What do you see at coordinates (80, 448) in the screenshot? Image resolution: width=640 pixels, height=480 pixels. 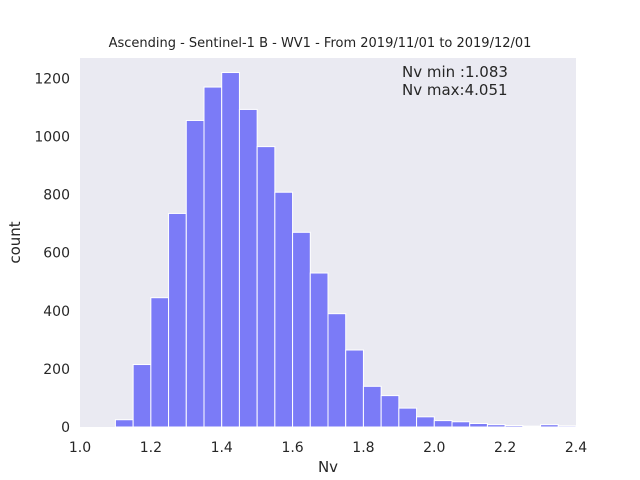 I see `x-tick-label: 1.0` at bounding box center [80, 448].